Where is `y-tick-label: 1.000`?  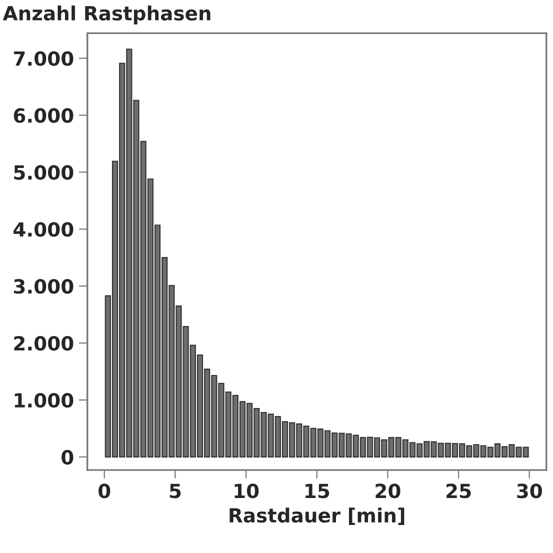 y-tick-label: 1.000 is located at coordinates (44, 400).